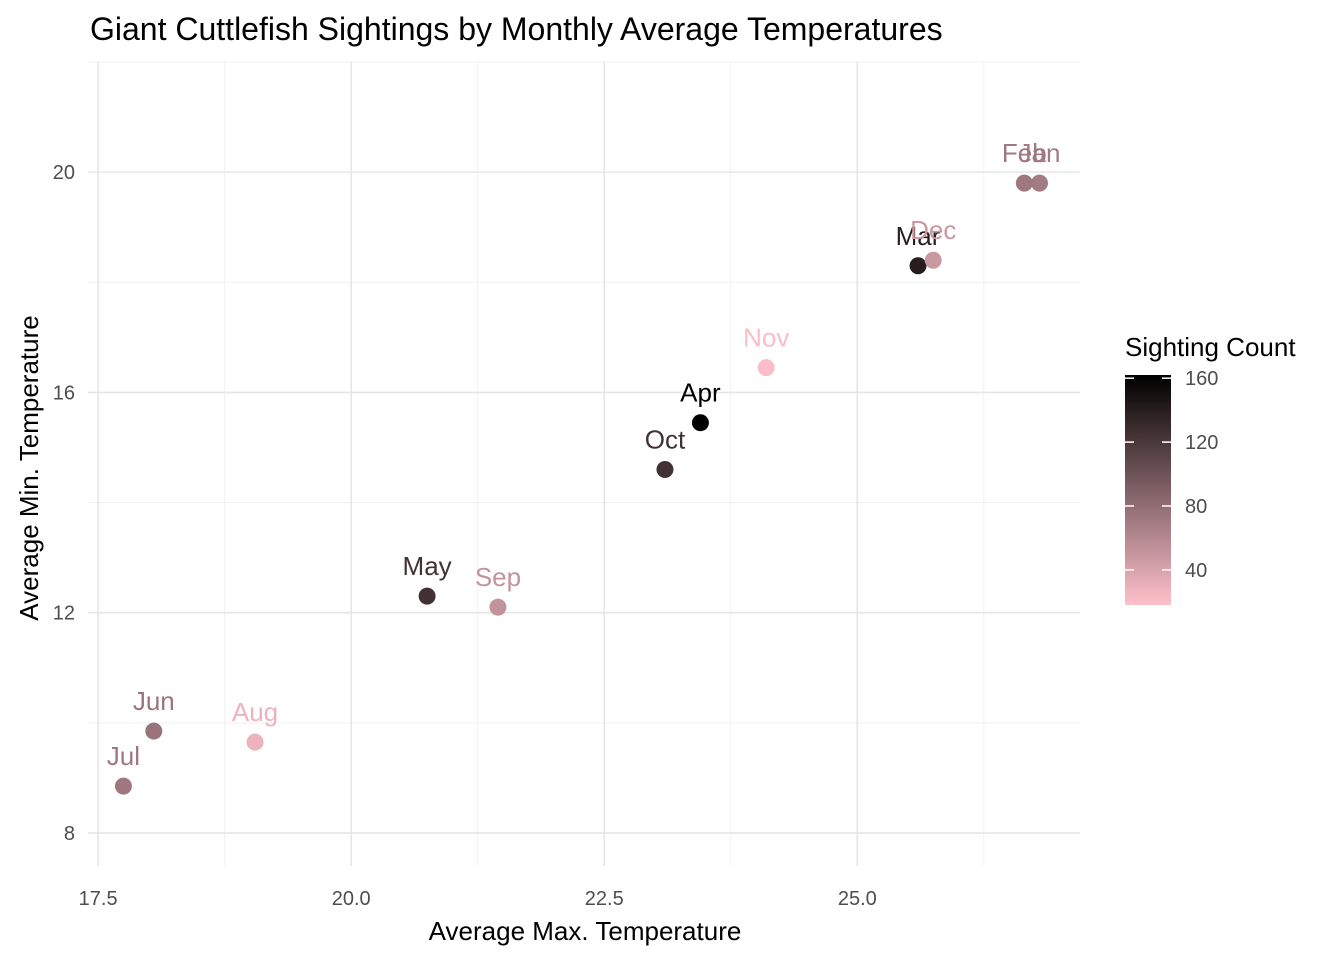 The width and height of the screenshot is (1344, 960). Describe the element at coordinates (1196, 507) in the screenshot. I see `legend-tick-label: 80` at that location.